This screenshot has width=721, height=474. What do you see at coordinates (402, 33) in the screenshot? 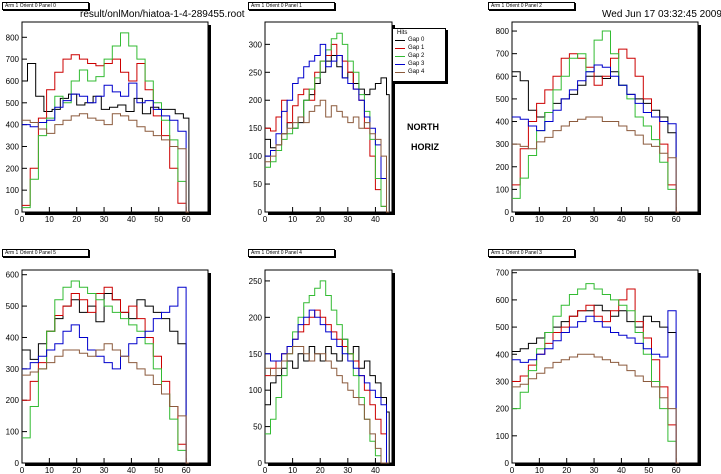
I see `legend-title: Hits` at bounding box center [402, 33].